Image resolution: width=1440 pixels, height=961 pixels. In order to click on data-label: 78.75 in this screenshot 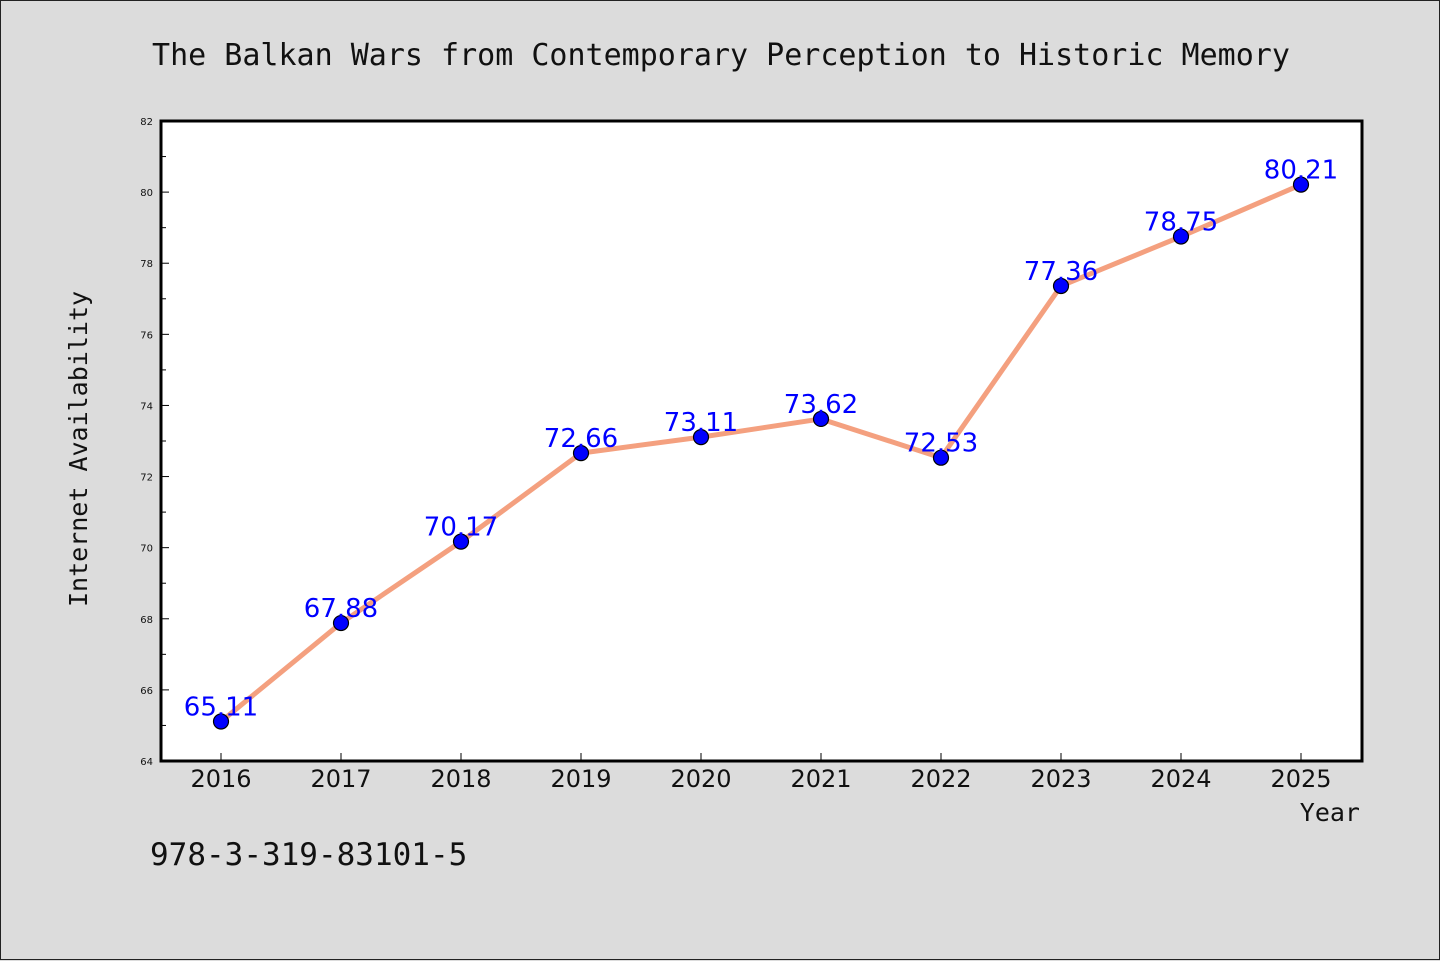, I will do `click(1181, 223)`.